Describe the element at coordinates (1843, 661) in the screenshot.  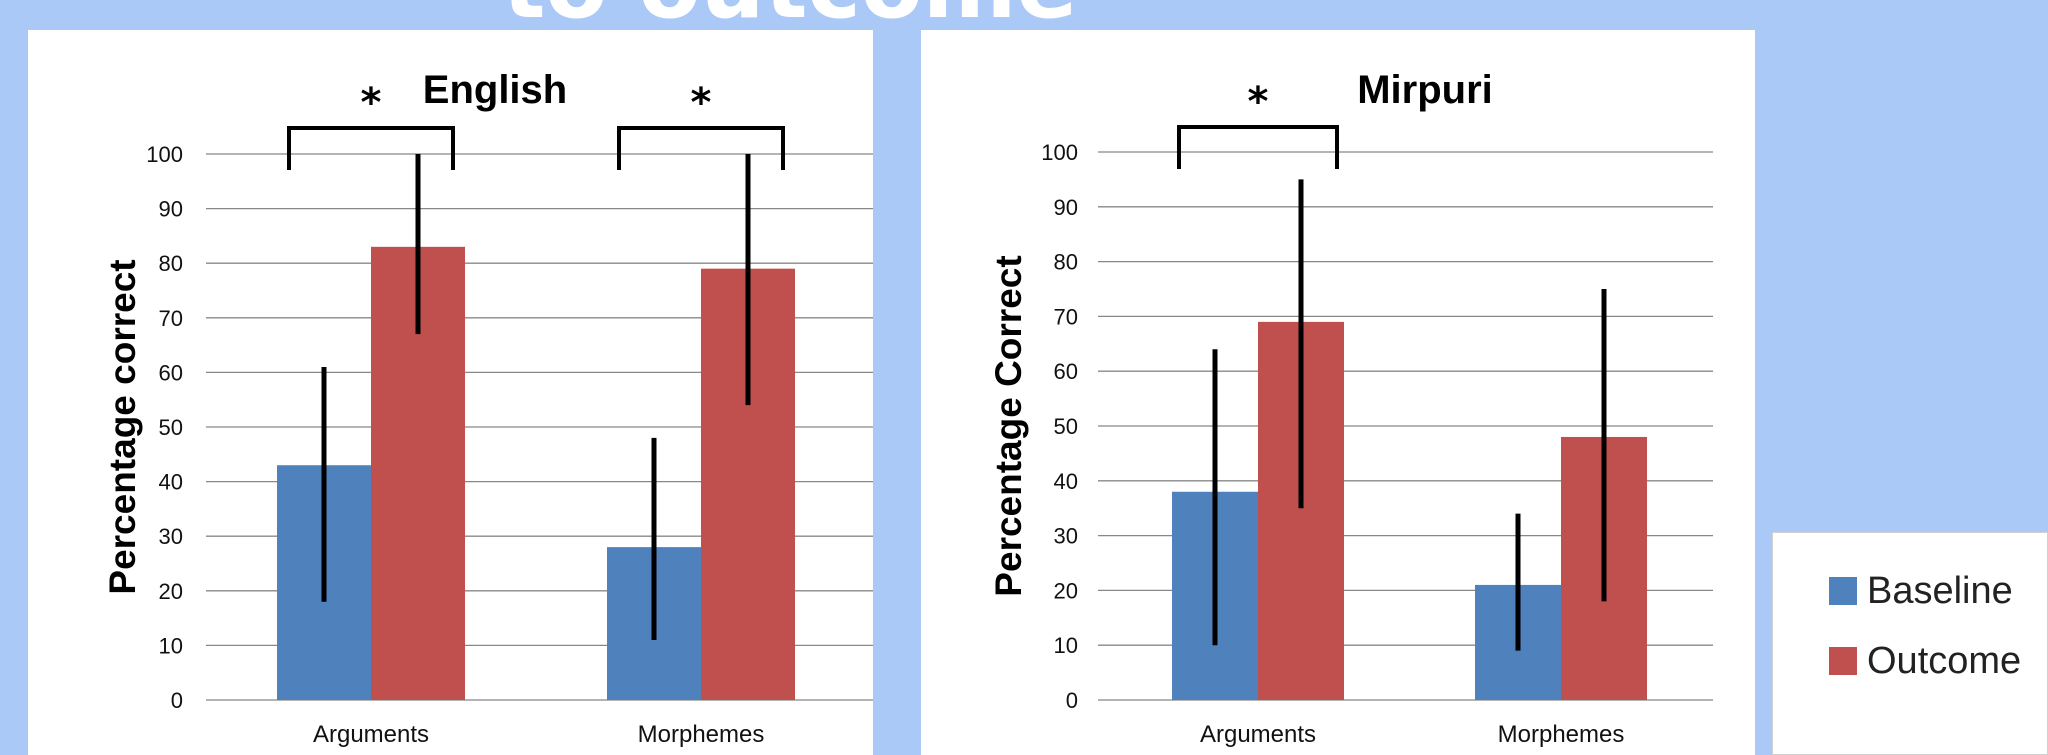
I see `legend-swatch-outcome` at that location.